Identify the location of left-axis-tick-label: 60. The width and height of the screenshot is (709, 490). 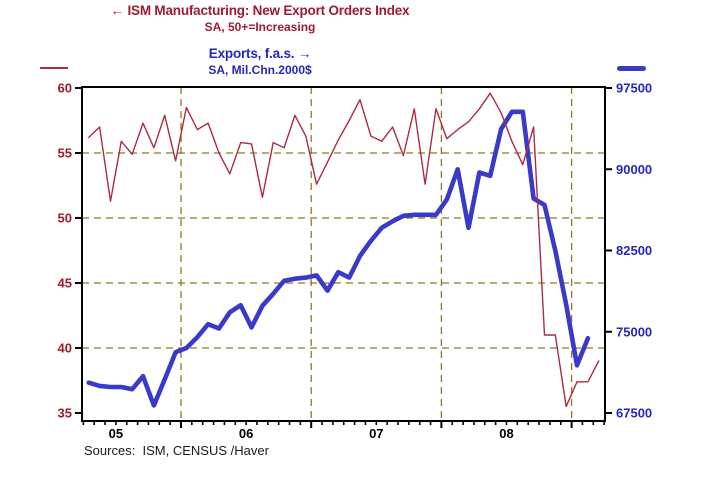
(65, 88).